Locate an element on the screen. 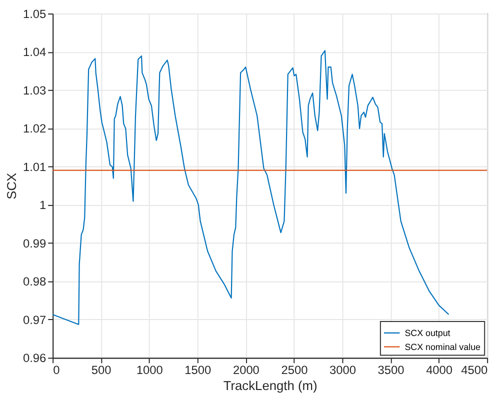  x-tick-label: 500 is located at coordinates (101, 370).